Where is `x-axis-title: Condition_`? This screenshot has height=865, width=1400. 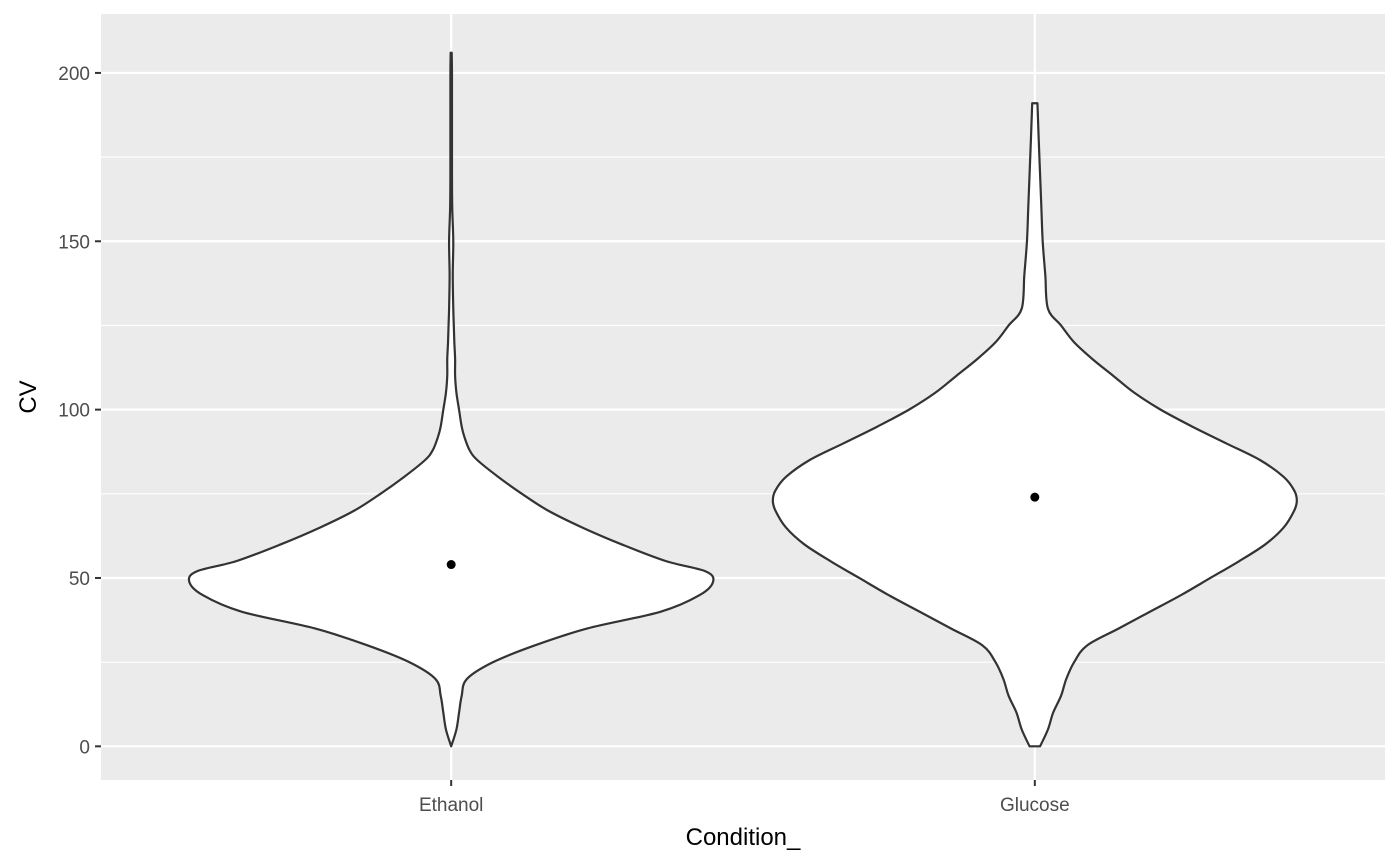 x-axis-title: Condition_ is located at coordinates (743, 837).